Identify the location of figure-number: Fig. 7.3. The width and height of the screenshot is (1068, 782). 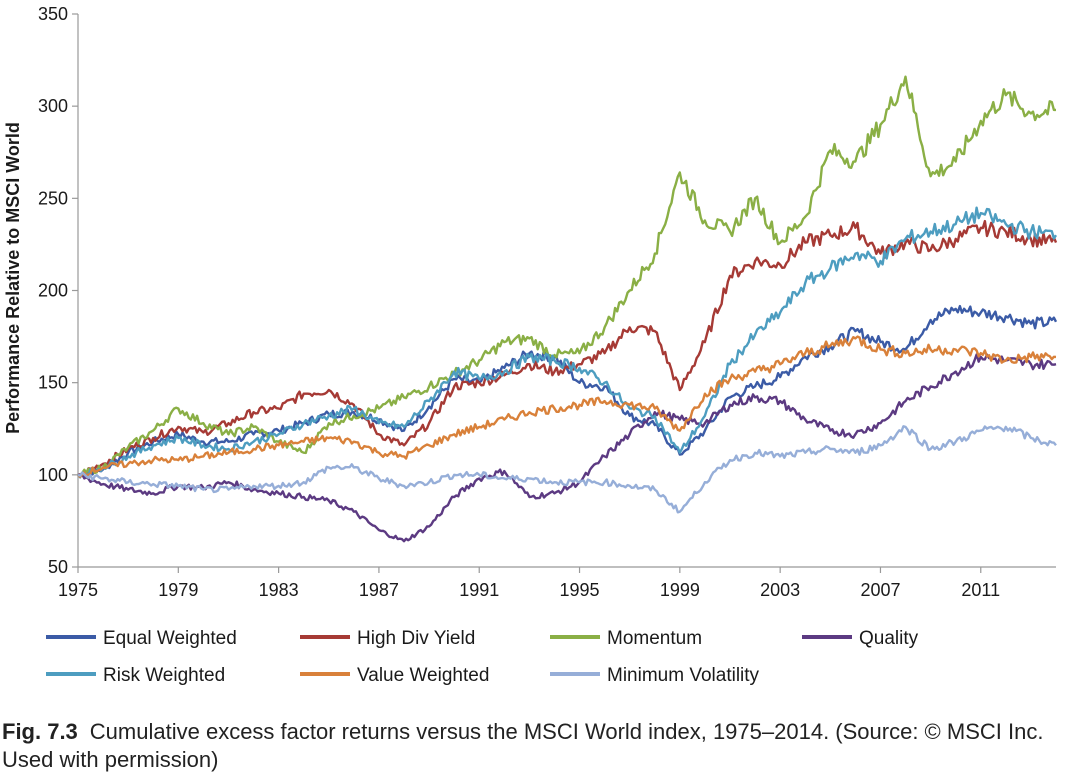
(40, 731).